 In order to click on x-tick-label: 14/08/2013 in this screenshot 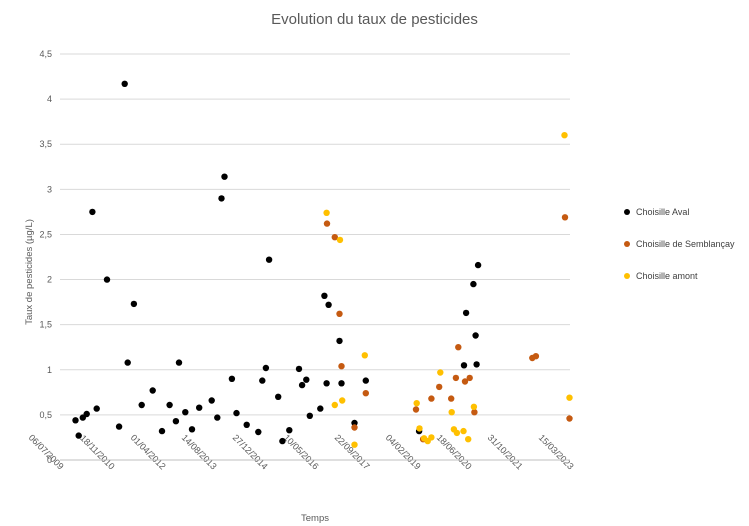, I will do `click(199, 451)`.